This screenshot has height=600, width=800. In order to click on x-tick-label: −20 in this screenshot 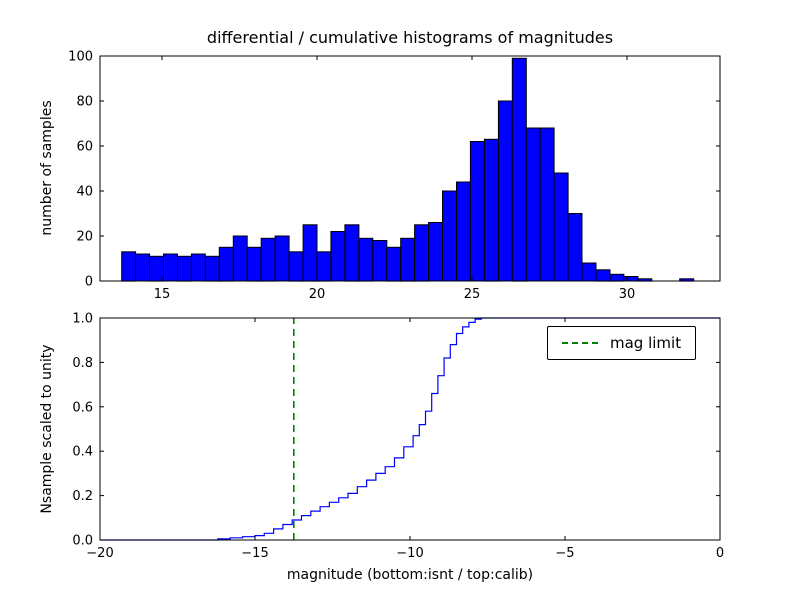, I will do `click(99, 553)`.